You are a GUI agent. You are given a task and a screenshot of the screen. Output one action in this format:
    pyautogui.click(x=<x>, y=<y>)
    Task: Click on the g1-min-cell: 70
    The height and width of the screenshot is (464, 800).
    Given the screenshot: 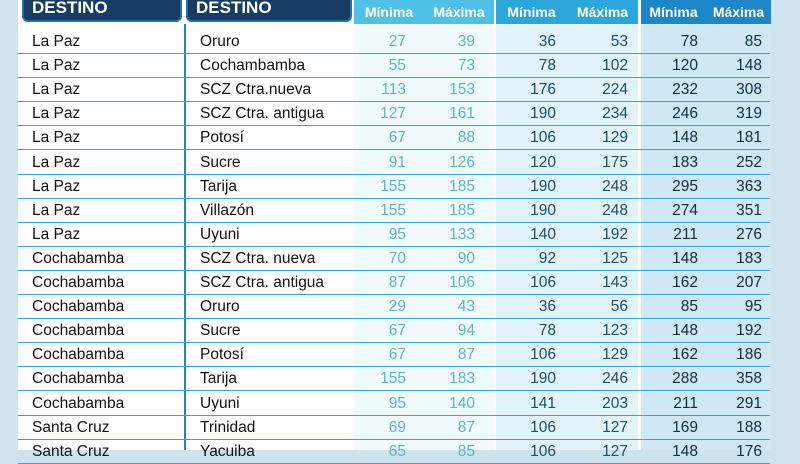 What is the action you would take?
    pyautogui.click(x=397, y=258)
    